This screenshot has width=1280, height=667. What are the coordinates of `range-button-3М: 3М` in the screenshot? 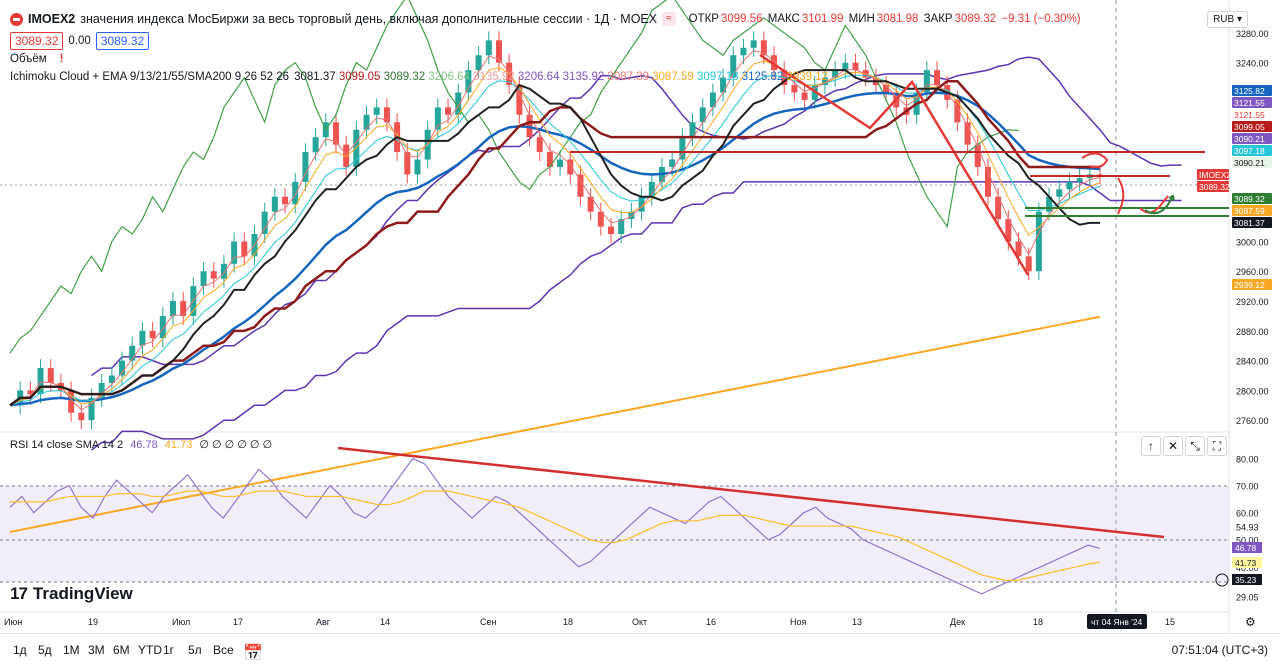 It's located at (96, 650).